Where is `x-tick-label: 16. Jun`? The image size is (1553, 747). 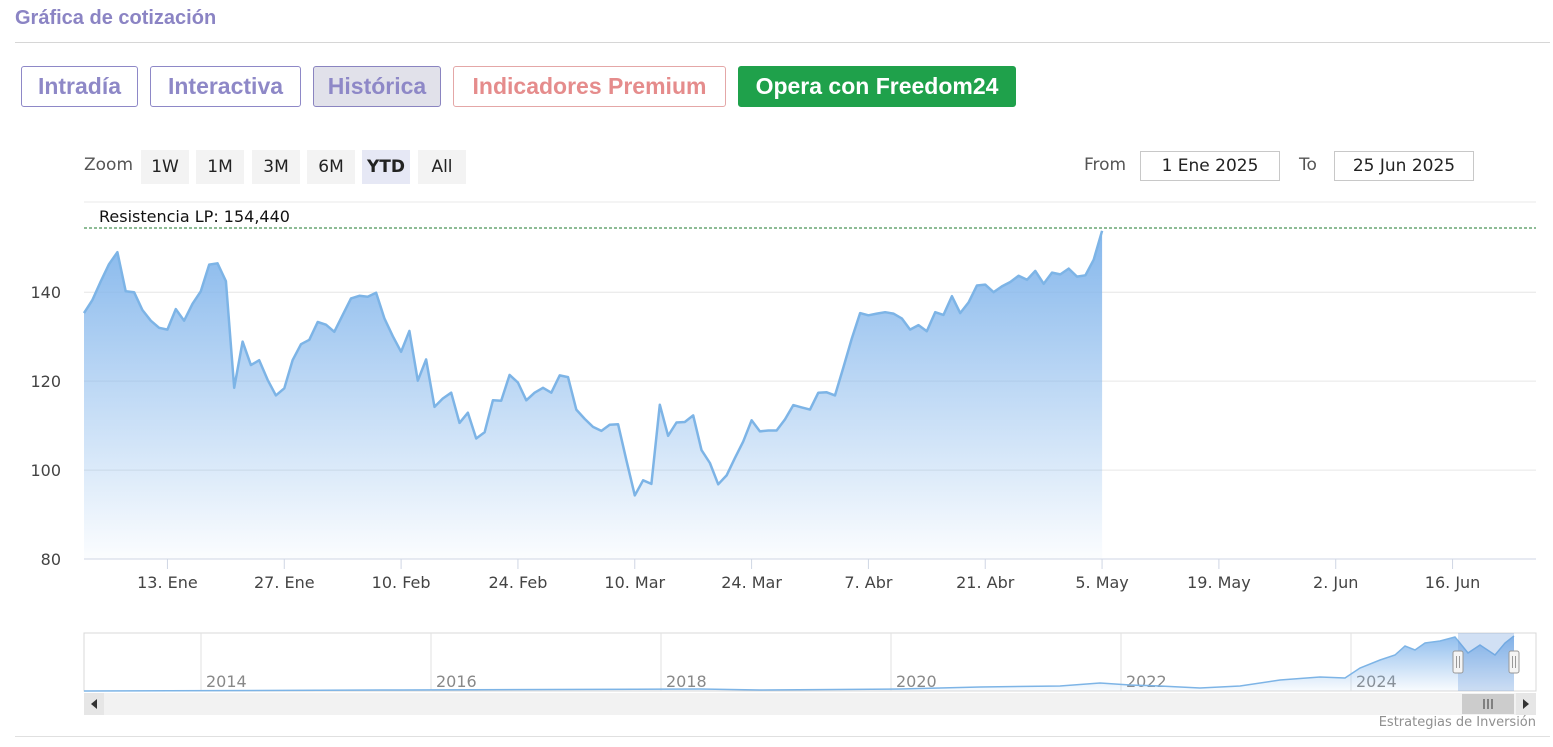
x-tick-label: 16. Jun is located at coordinates (1453, 582).